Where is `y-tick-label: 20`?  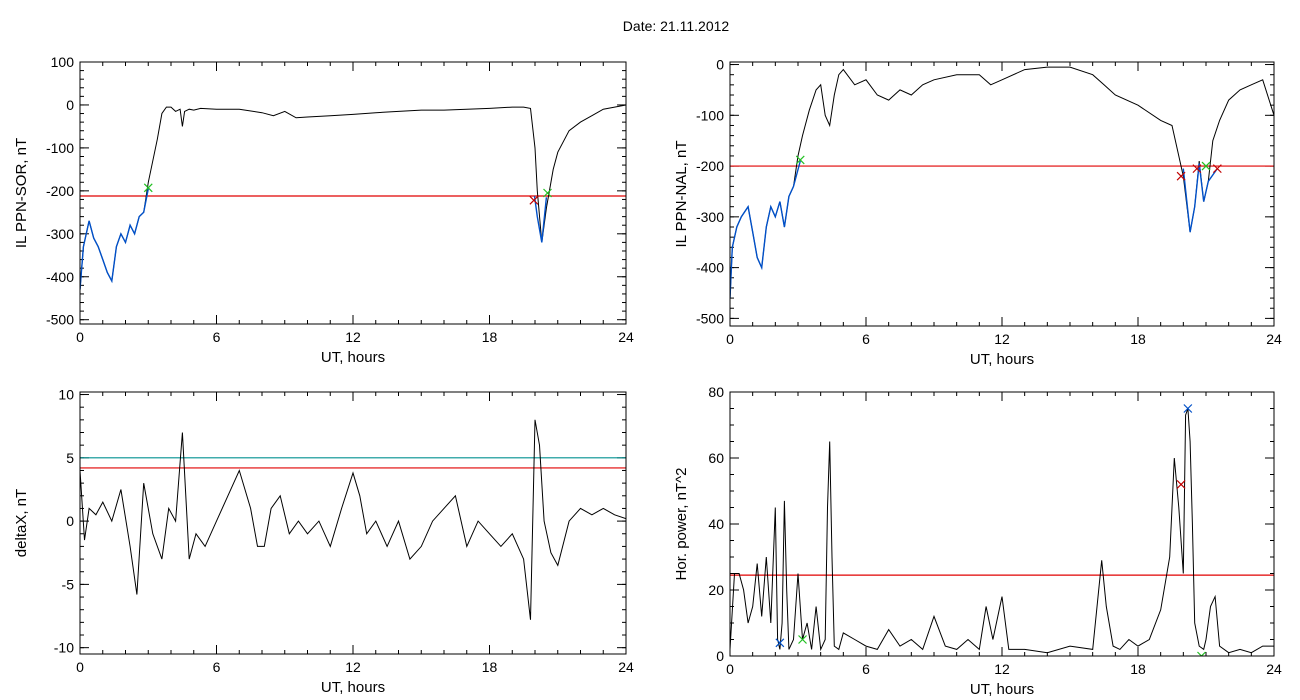 y-tick-label: 20 is located at coordinates (716, 590).